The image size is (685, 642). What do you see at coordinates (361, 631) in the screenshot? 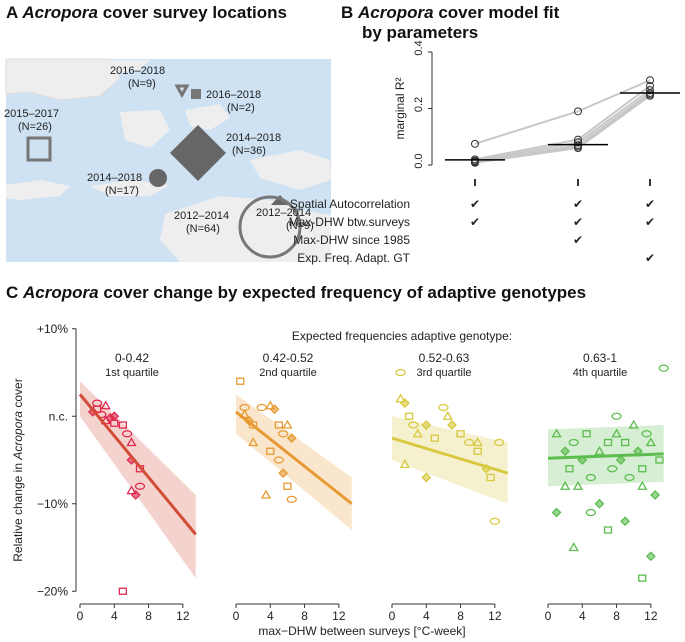
I see `panel-c-xlabel: max−DHW between surveys [°C-week]` at bounding box center [361, 631].